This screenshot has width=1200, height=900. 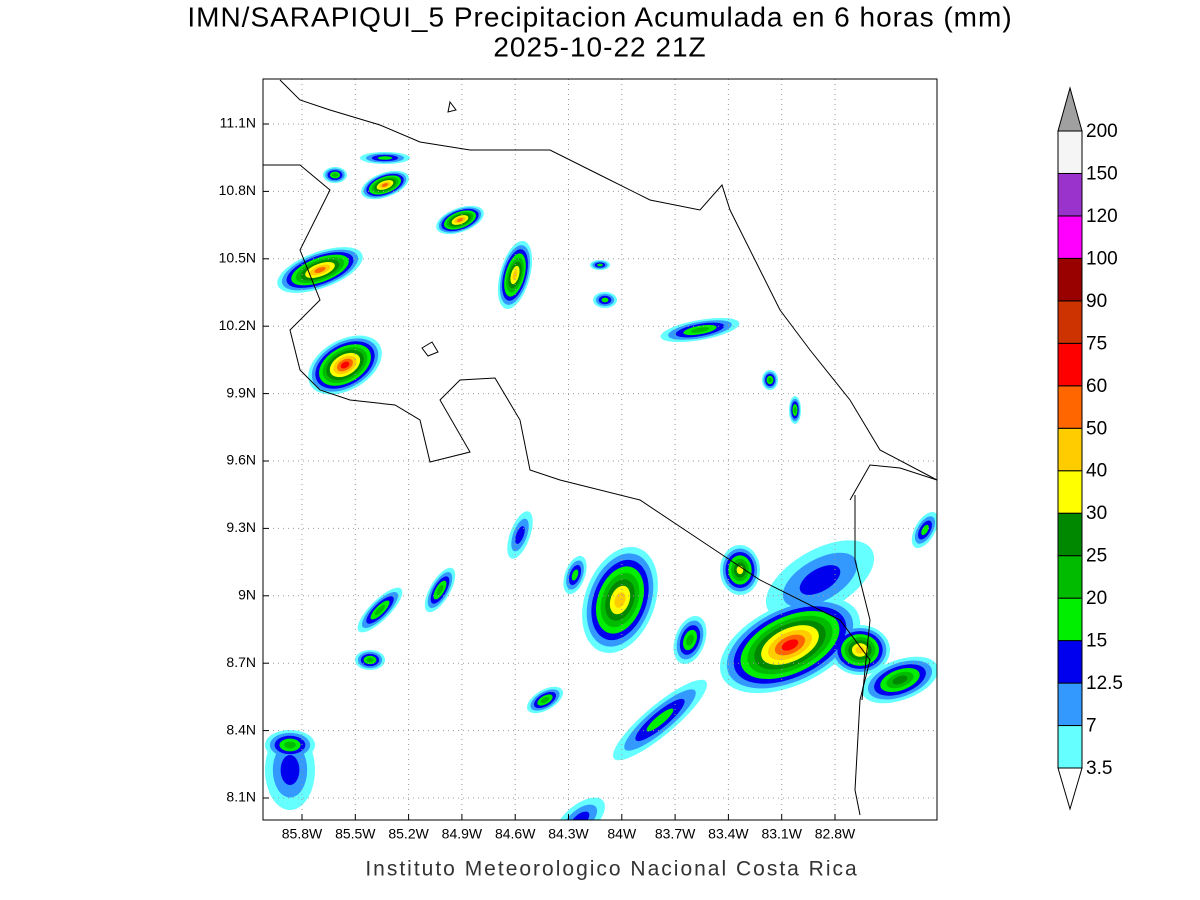 I want to click on colorbar-label: 3.5, so click(x=1099, y=768).